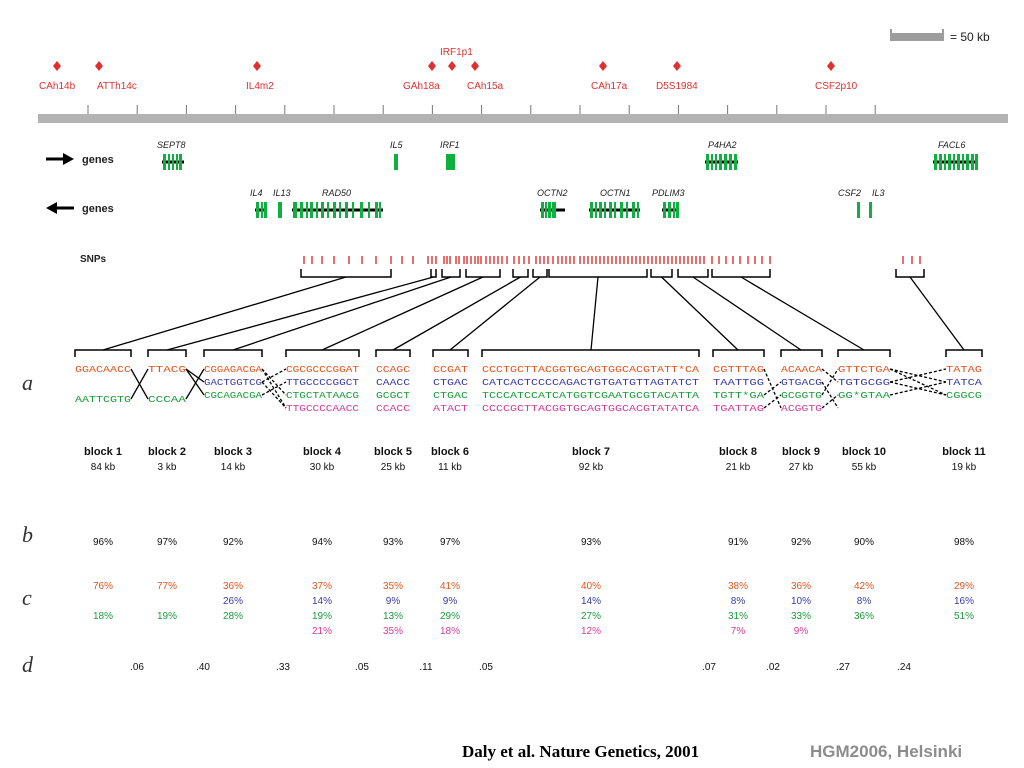 The image size is (1024, 768). What do you see at coordinates (591, 383) in the screenshot?
I see `haplotype-sequence: CATCACTCCCCAGACTGTGATGTTAGTATCT` at bounding box center [591, 383].